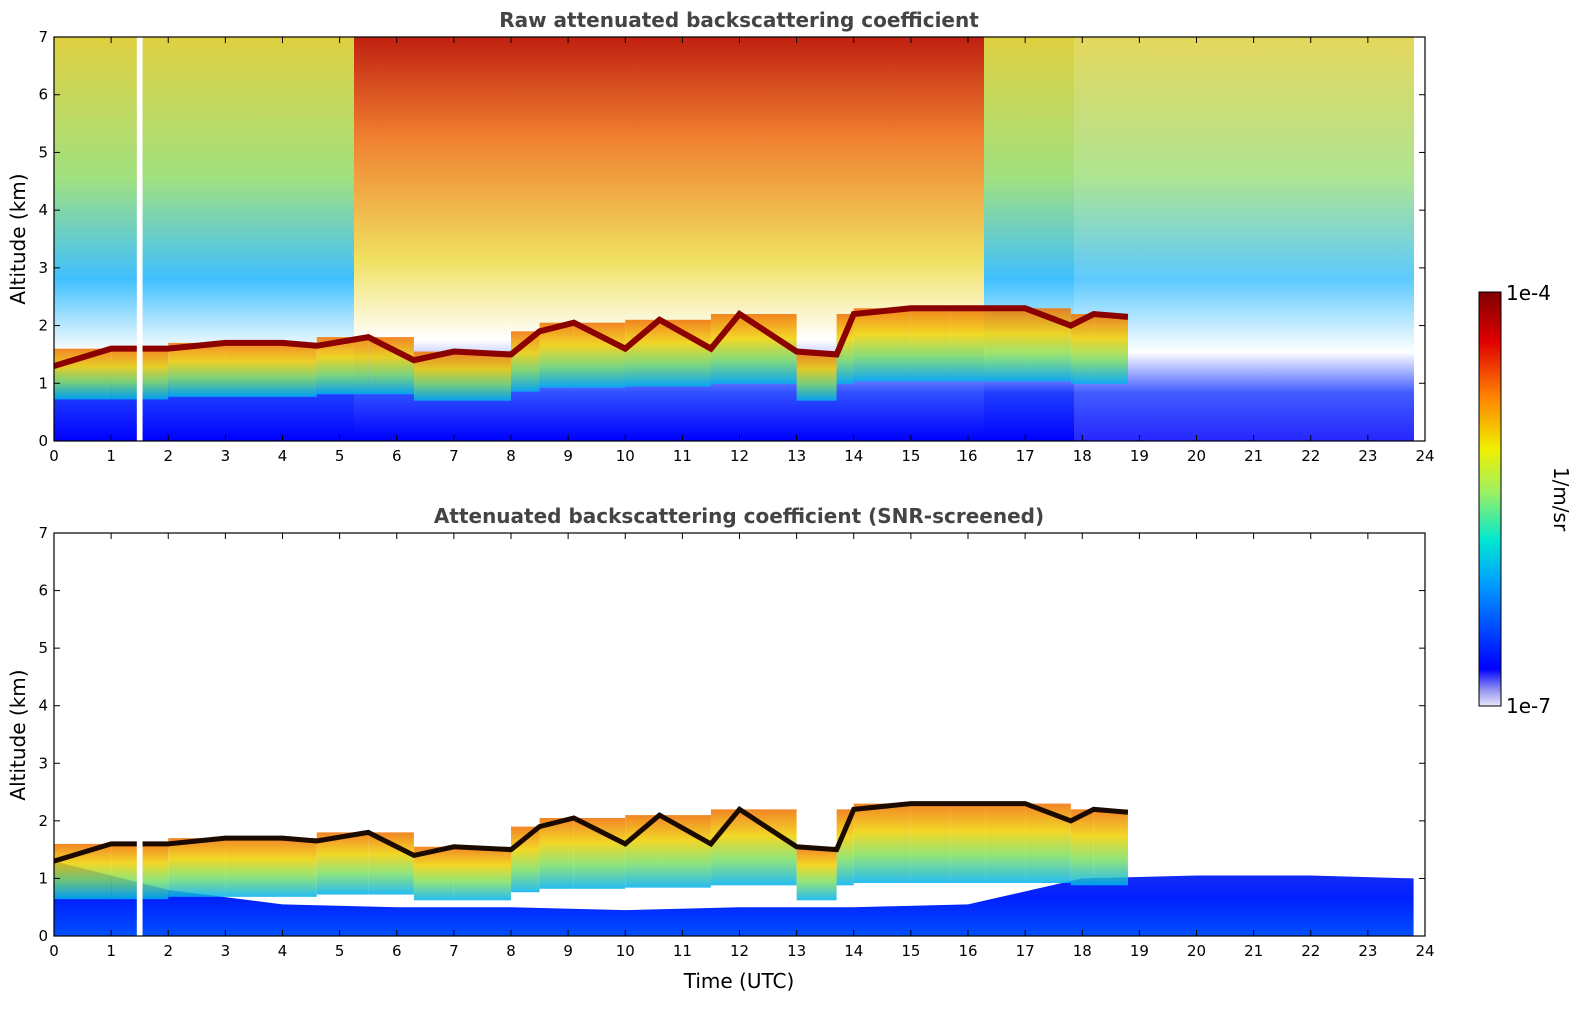 The image size is (1595, 1020). Describe the element at coordinates (1528, 293) in the screenshot. I see `colorbar-max-label: 1e-4` at that location.